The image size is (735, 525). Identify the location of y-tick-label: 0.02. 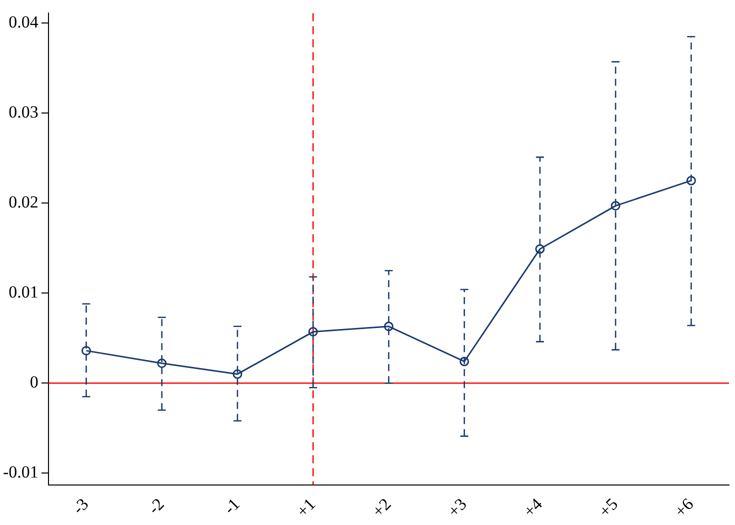
(23, 202).